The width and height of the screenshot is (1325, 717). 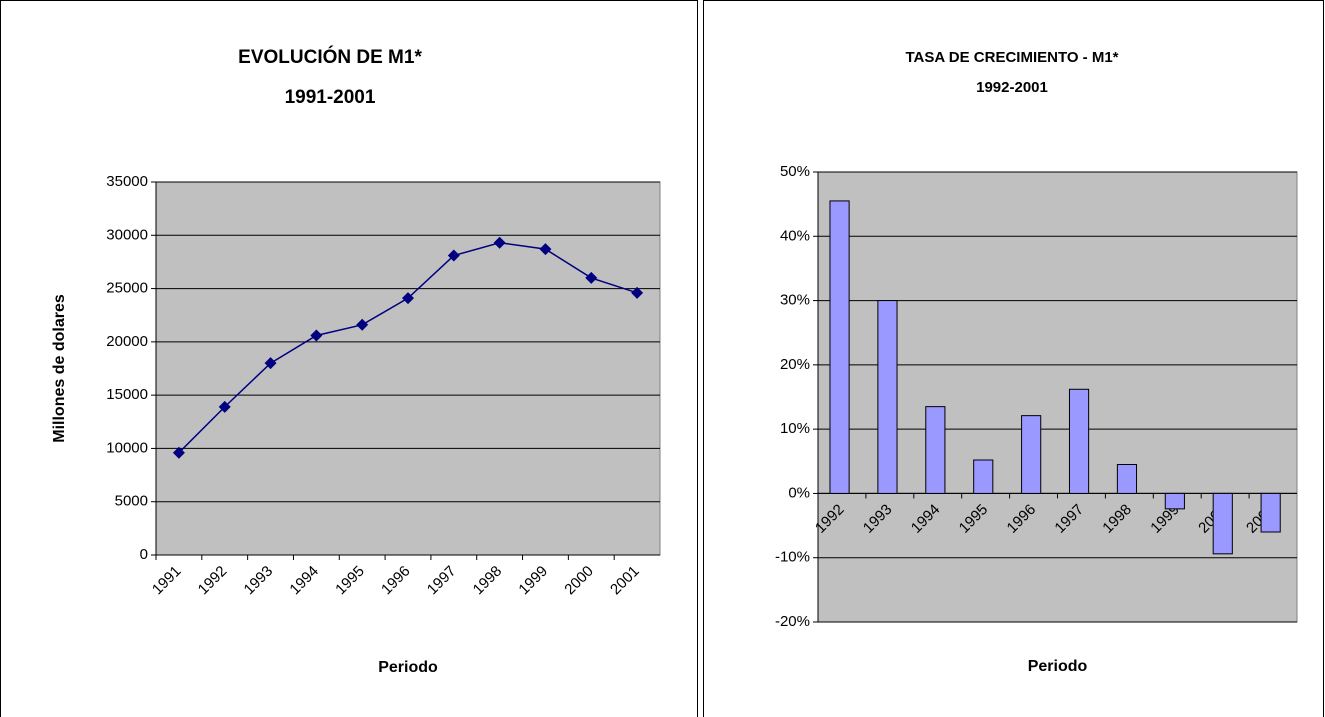 I want to click on y-tick-label: 50%, so click(x=795, y=171).